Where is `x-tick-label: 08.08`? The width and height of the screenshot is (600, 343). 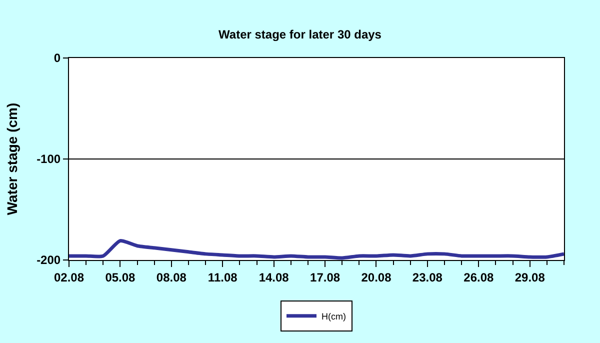
x-tick-label: 08.08 is located at coordinates (171, 277).